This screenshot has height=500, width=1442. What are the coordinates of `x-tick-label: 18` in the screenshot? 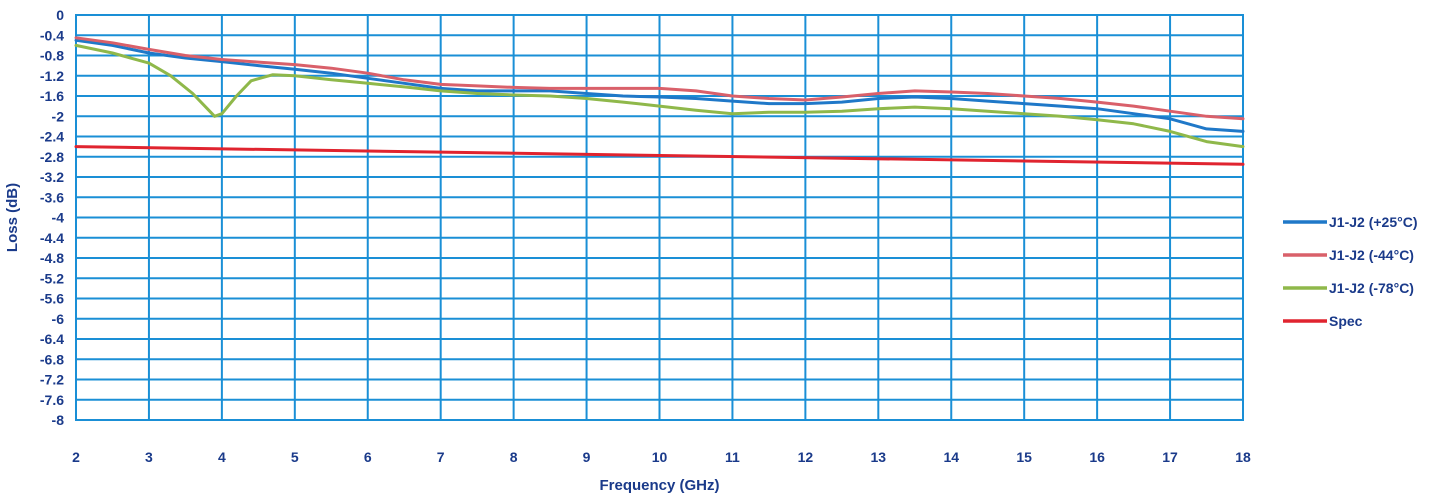 It's located at (1243, 457).